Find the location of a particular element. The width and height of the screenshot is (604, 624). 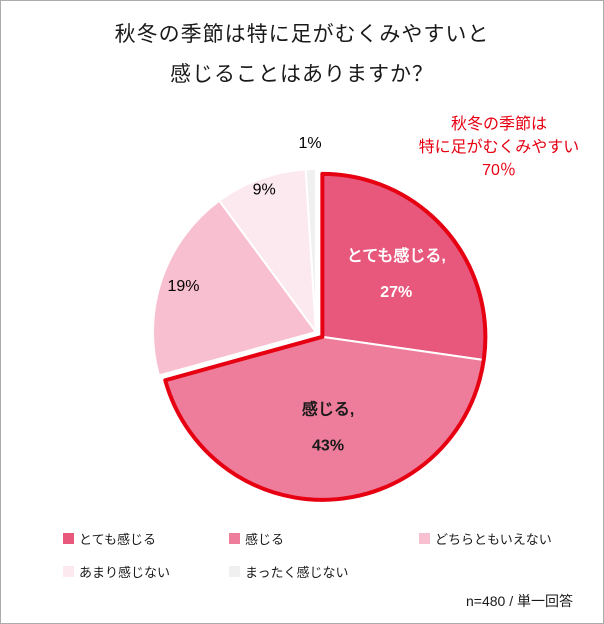

legend-item-1: 感じる is located at coordinates (256, 538).